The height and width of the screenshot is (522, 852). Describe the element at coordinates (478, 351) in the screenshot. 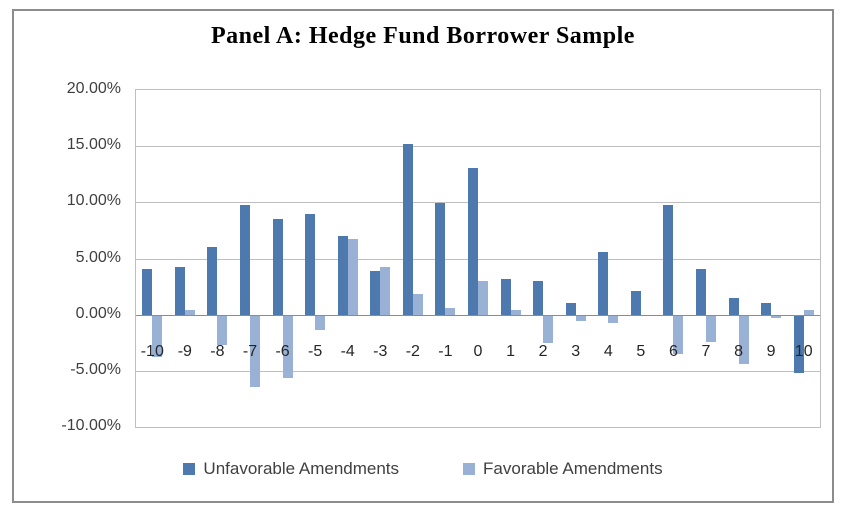

I see `x-tick-label-0: 0` at that location.